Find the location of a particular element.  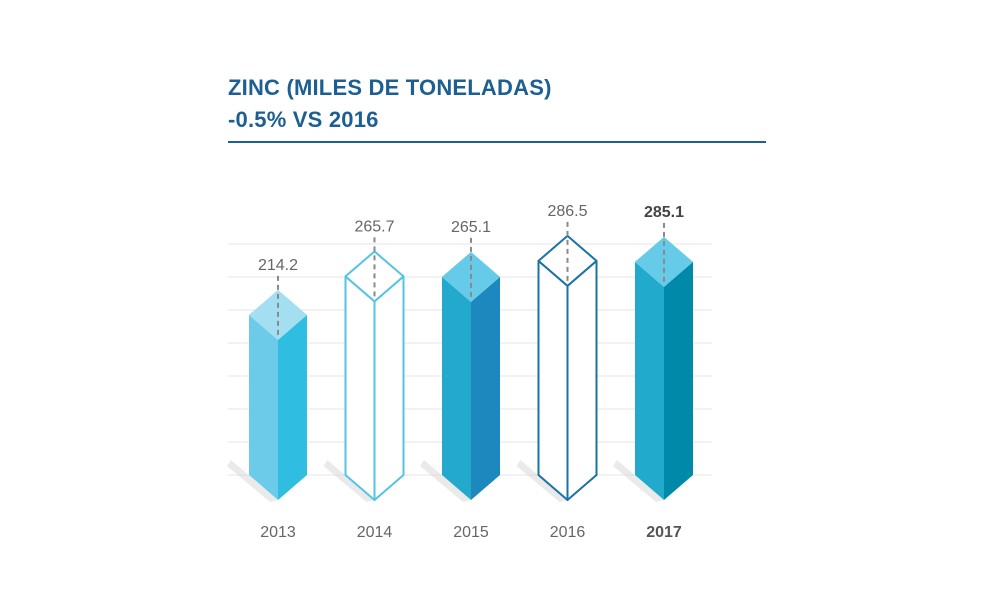

x-tick-label: 2017 is located at coordinates (664, 532).